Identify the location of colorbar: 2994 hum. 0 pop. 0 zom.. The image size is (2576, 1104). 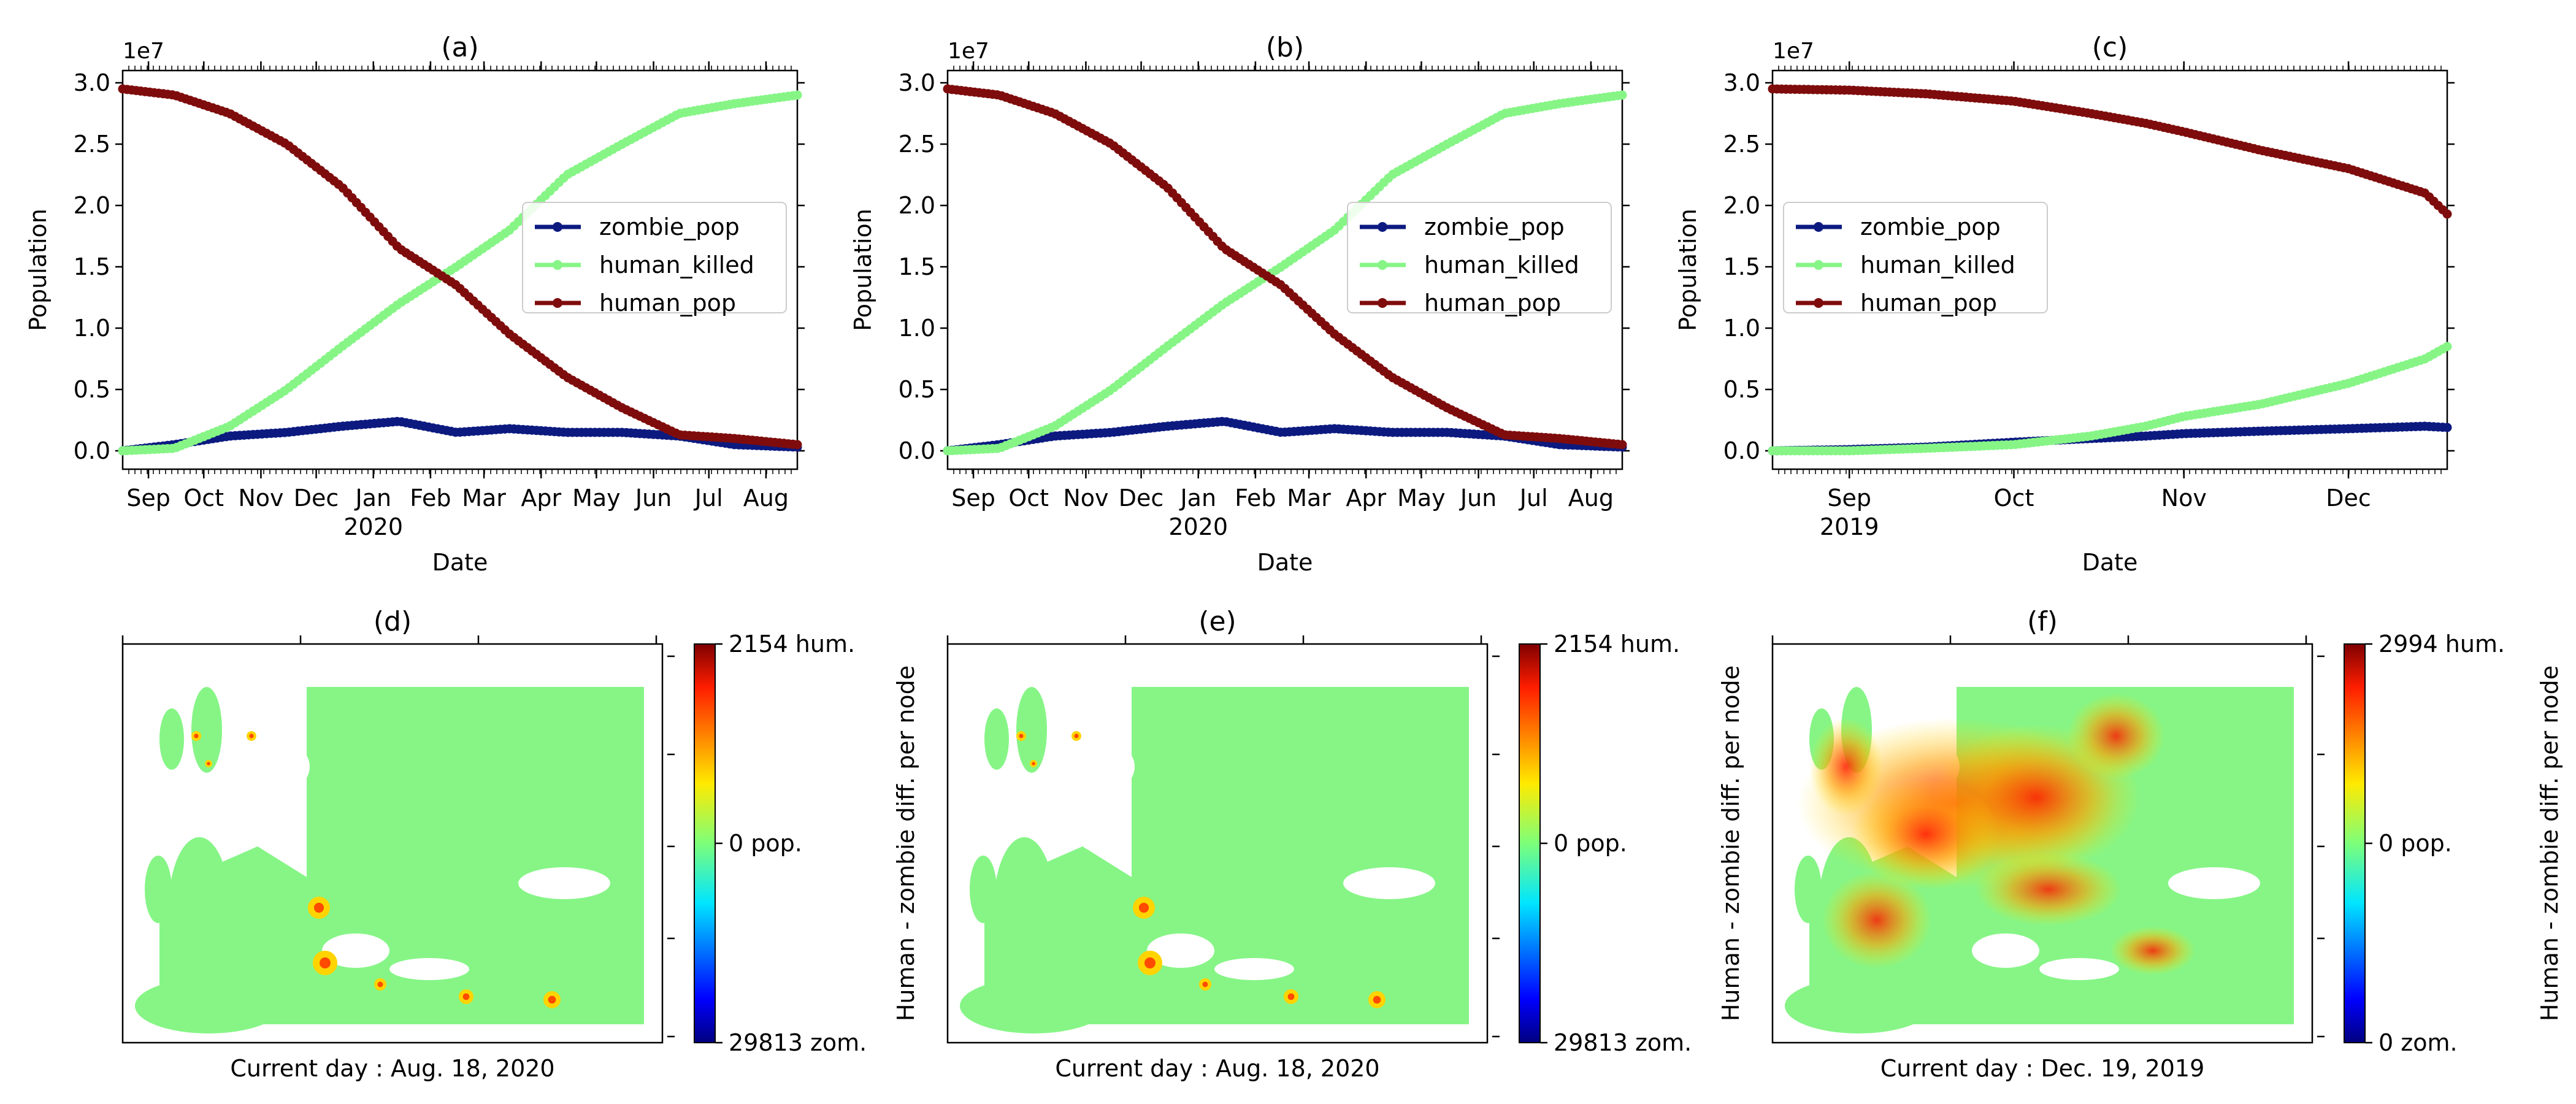
(2424, 843).